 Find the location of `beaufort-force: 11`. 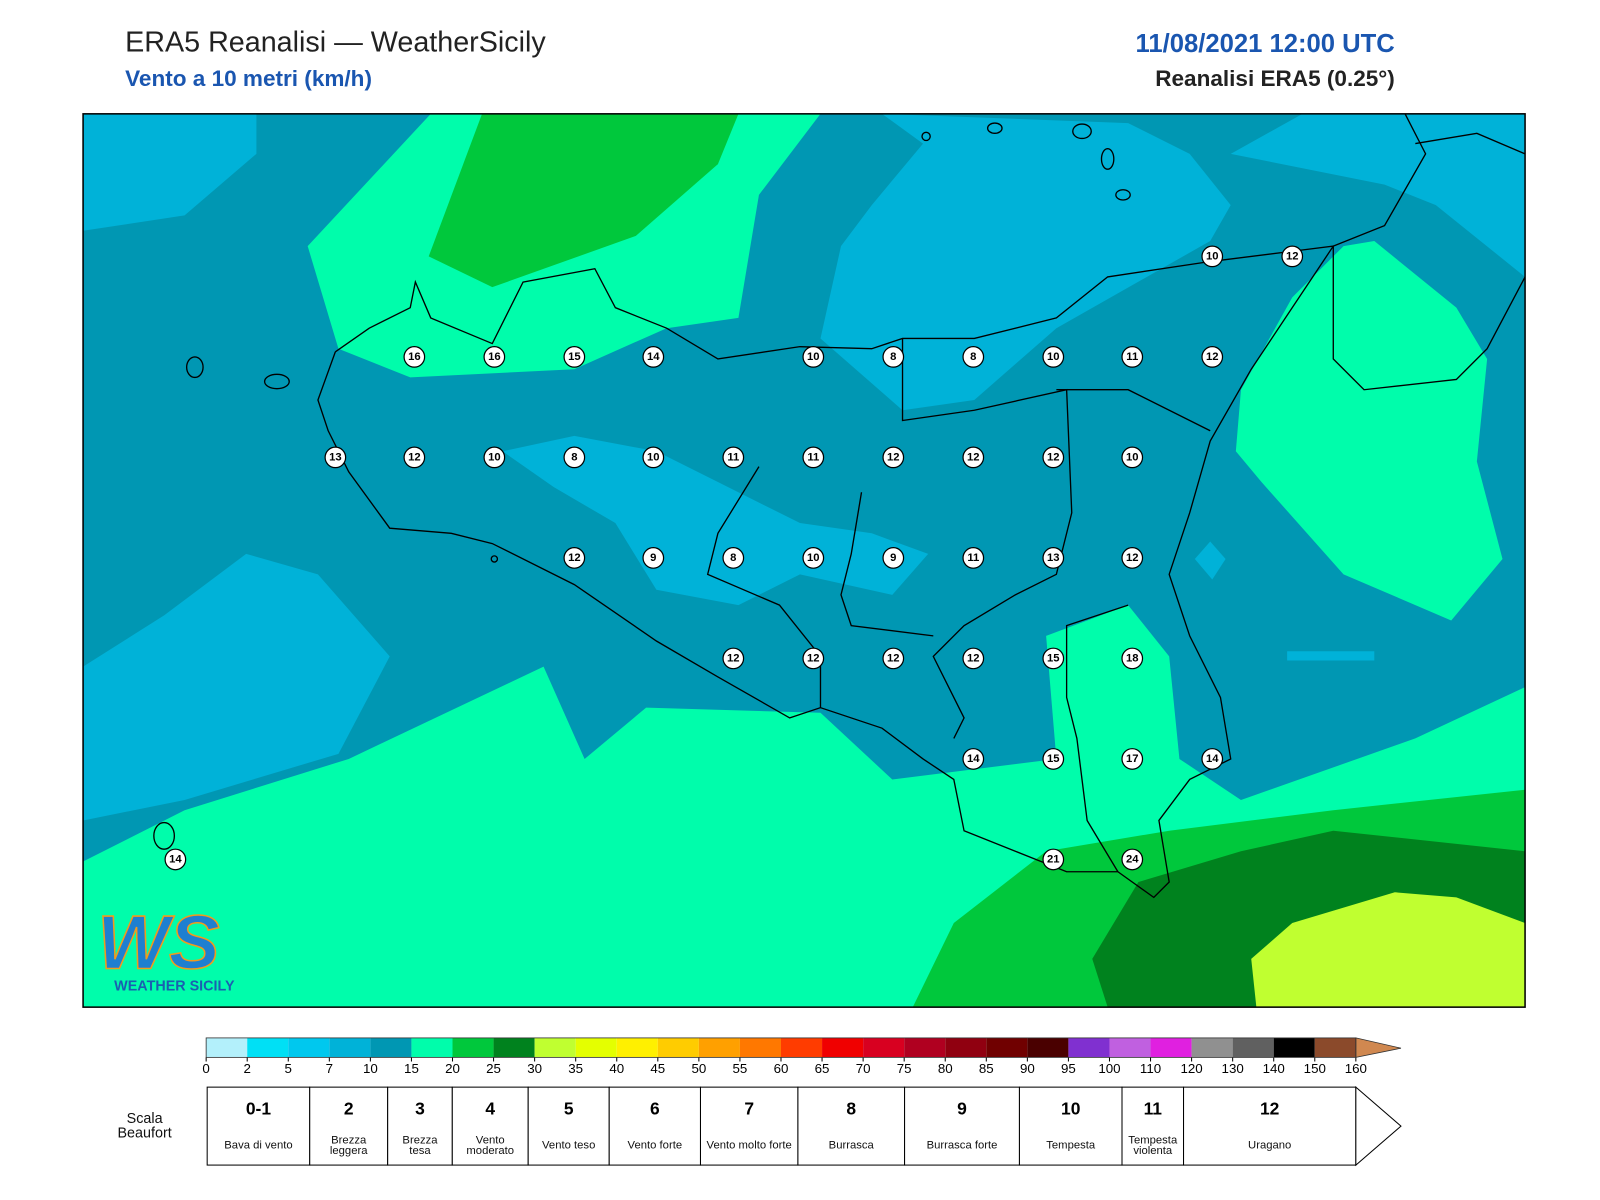

beaufort-force: 11 is located at coordinates (1153, 1108).